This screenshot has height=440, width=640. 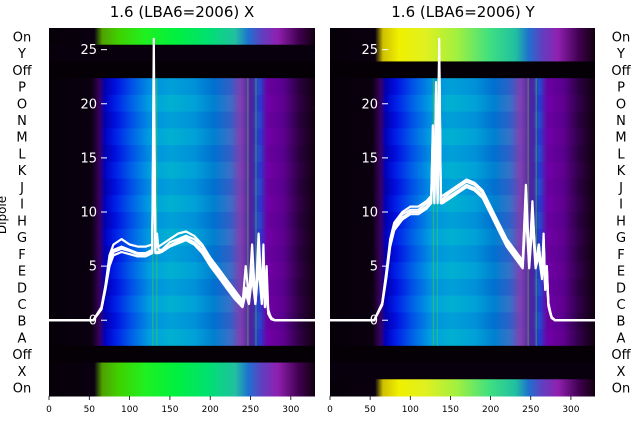 What do you see at coordinates (370, 410) in the screenshot?
I see `x-tick-label: 50` at bounding box center [370, 410].